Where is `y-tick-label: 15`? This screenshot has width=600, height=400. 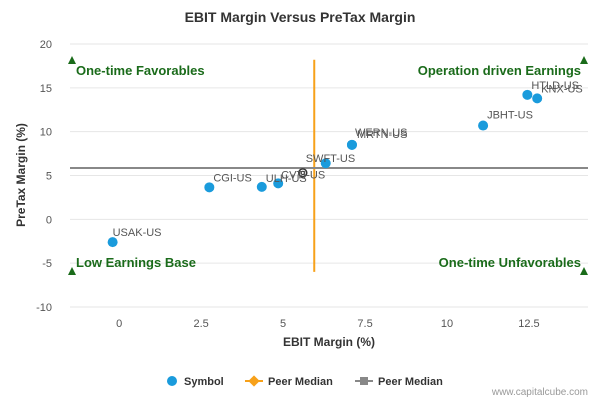 y-tick-label: 15 is located at coordinates (46, 89).